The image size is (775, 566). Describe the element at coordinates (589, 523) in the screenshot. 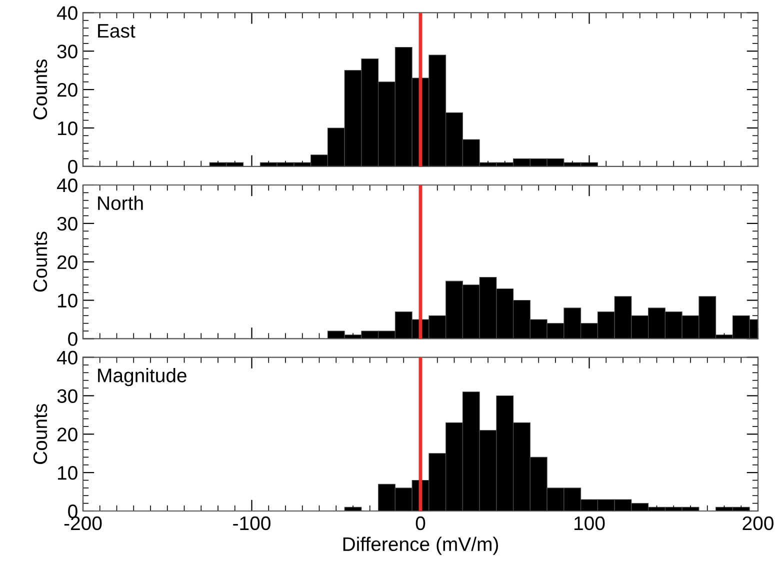

I see `x-tick-label: 100` at that location.